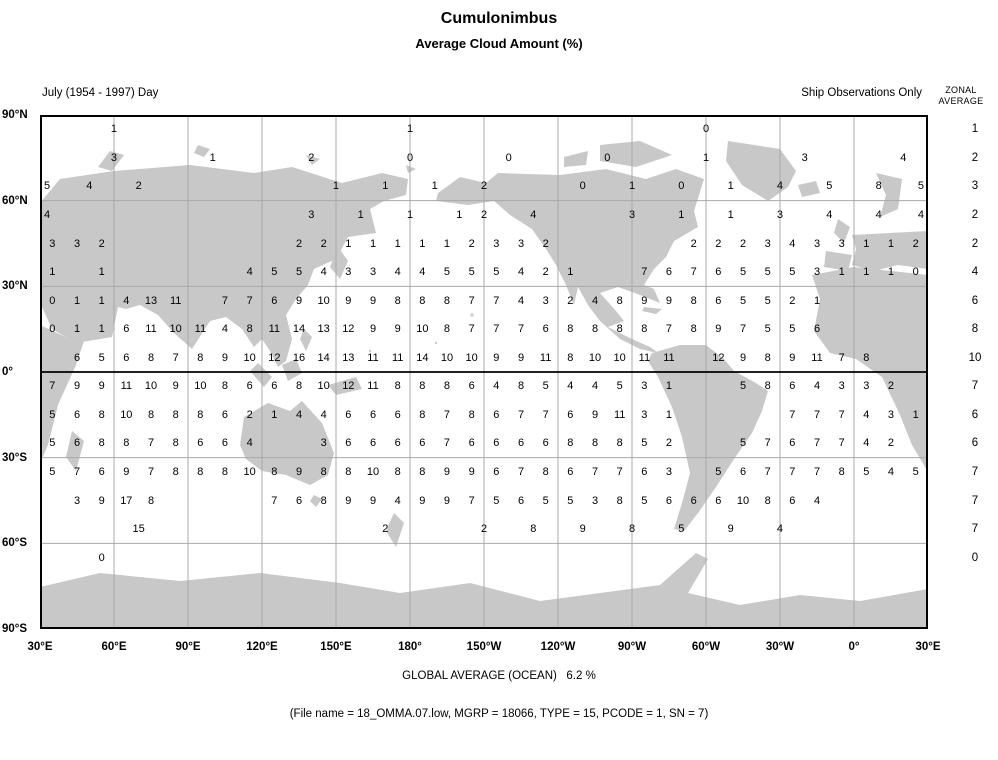 Image resolution: width=998 pixels, height=760 pixels. What do you see at coordinates (975, 414) in the screenshot?
I see `zonal-average-value: 6` at bounding box center [975, 414].